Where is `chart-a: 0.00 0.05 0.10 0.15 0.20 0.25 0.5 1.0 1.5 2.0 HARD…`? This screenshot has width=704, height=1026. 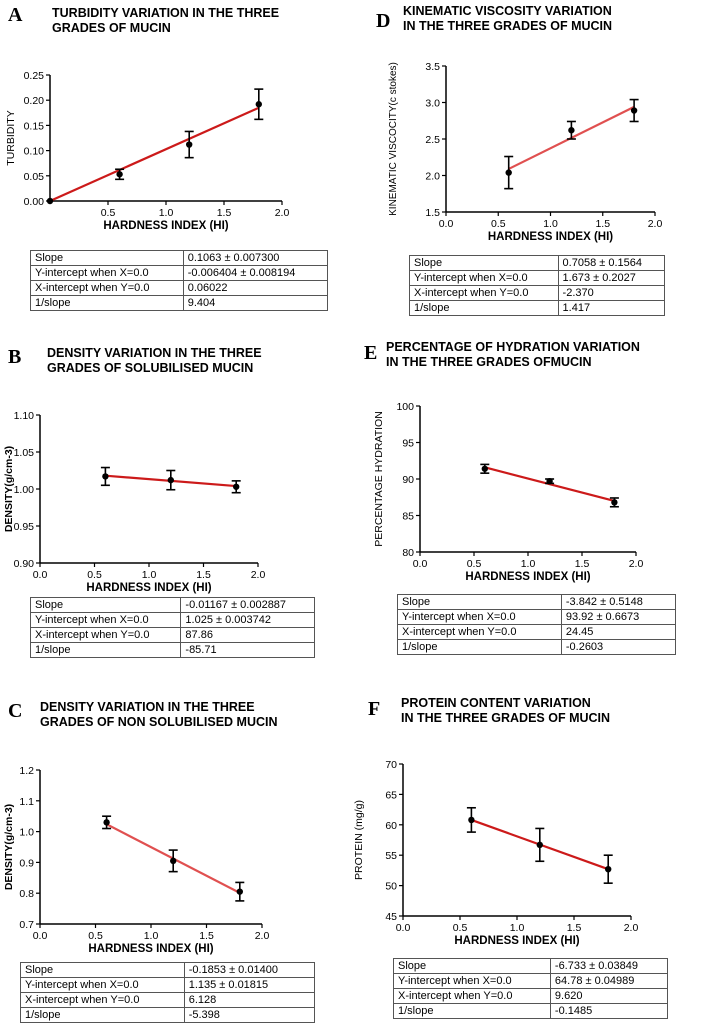
chart-a: 0.00 0.05 0.10 0.15 0.20 0.25 0.5 1.0 1.5 2.0 HARD… is located at coordinates (147, 151).